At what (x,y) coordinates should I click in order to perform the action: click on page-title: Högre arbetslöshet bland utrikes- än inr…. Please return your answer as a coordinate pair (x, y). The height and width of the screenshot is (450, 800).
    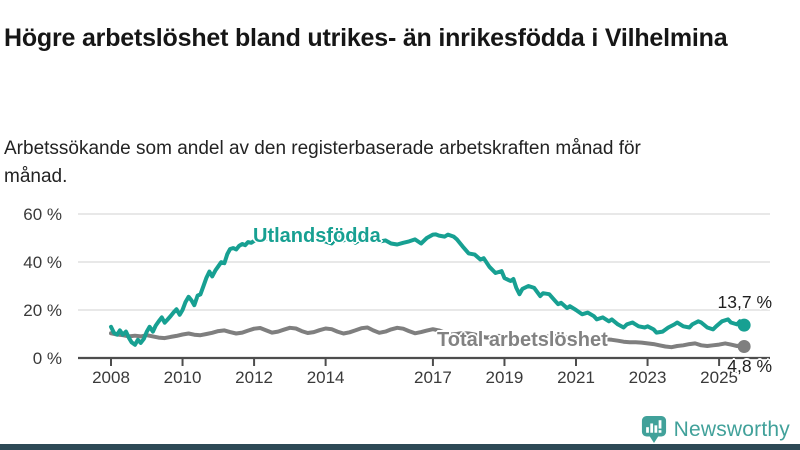
    Looking at the image, I should click on (366, 37).